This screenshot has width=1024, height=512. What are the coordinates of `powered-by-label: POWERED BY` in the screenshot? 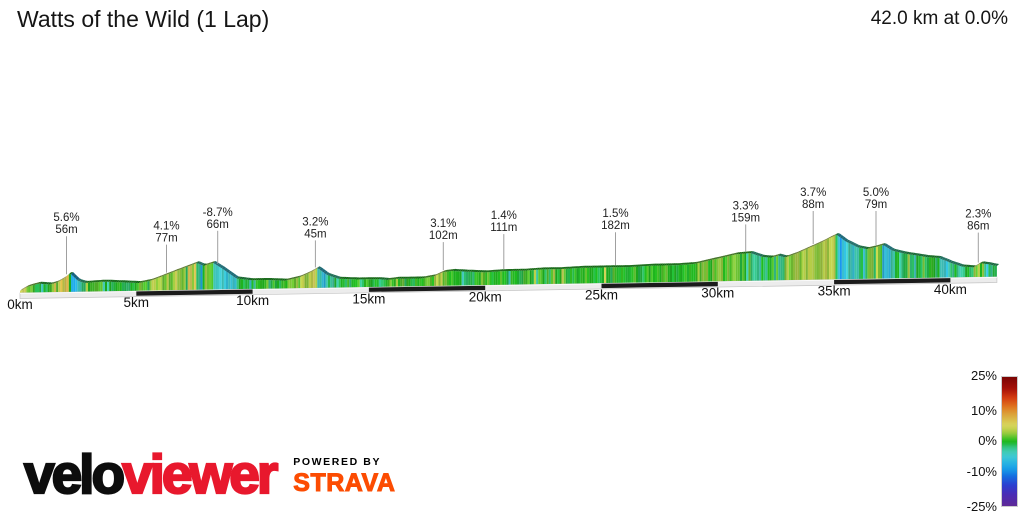 It's located at (337, 462).